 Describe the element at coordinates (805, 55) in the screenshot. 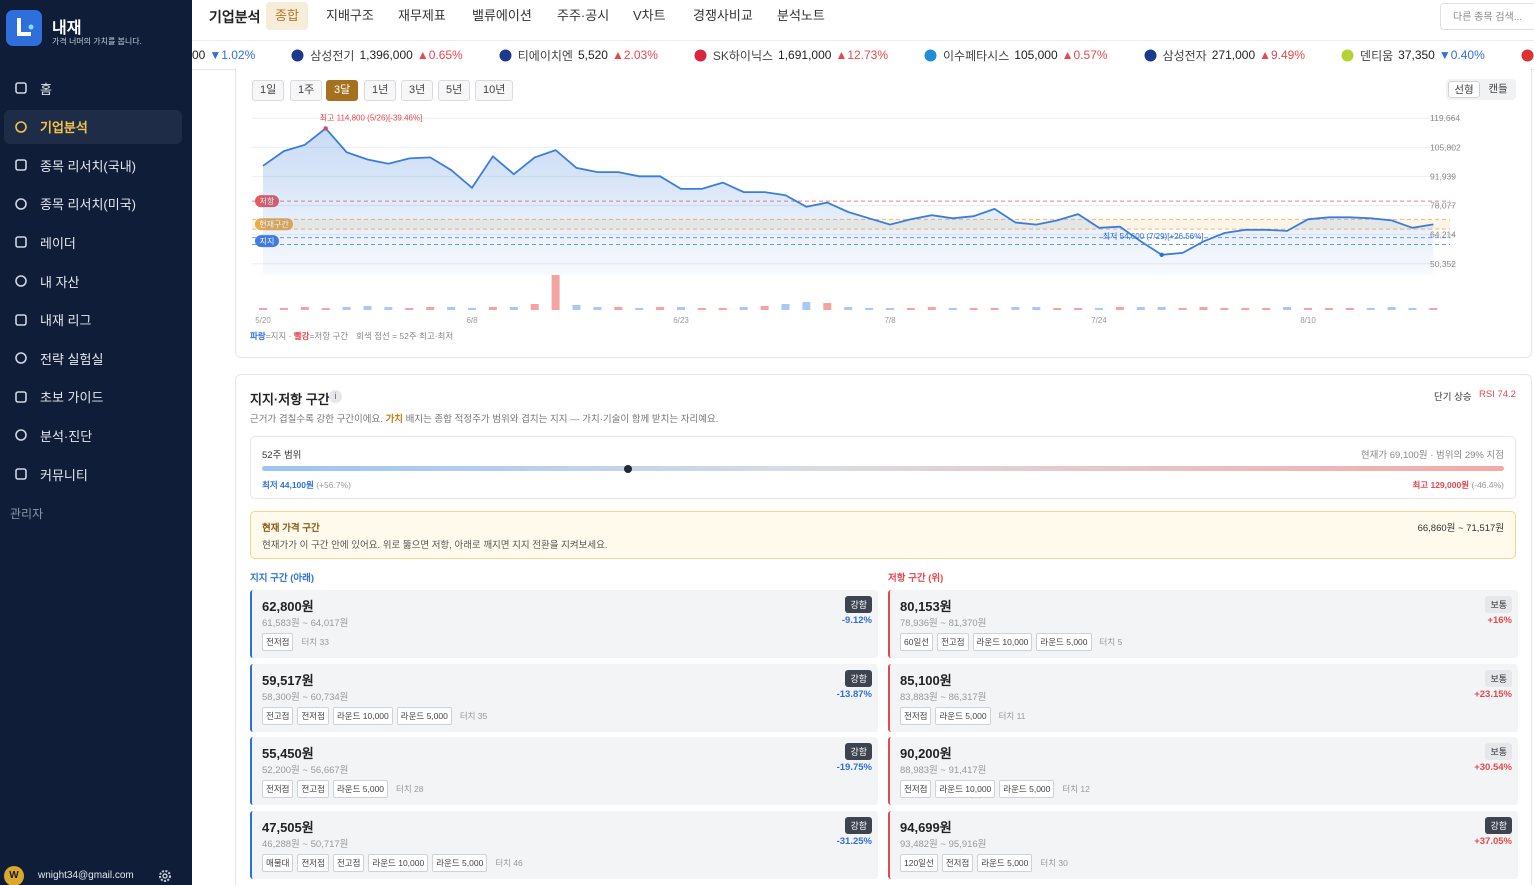

I see `ticker-price: 1,691,000` at that location.